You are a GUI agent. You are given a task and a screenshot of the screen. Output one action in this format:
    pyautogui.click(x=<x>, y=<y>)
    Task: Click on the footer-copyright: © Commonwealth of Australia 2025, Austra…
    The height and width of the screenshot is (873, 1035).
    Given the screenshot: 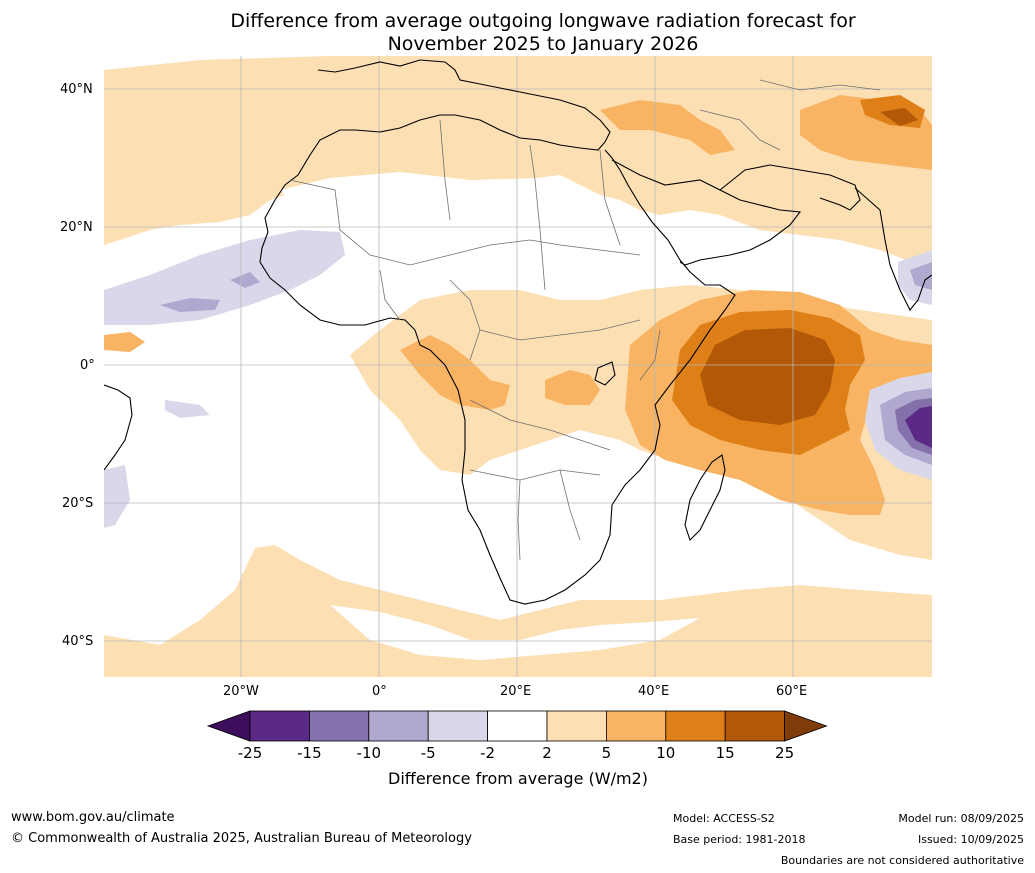 What is the action you would take?
    pyautogui.click(x=241, y=838)
    